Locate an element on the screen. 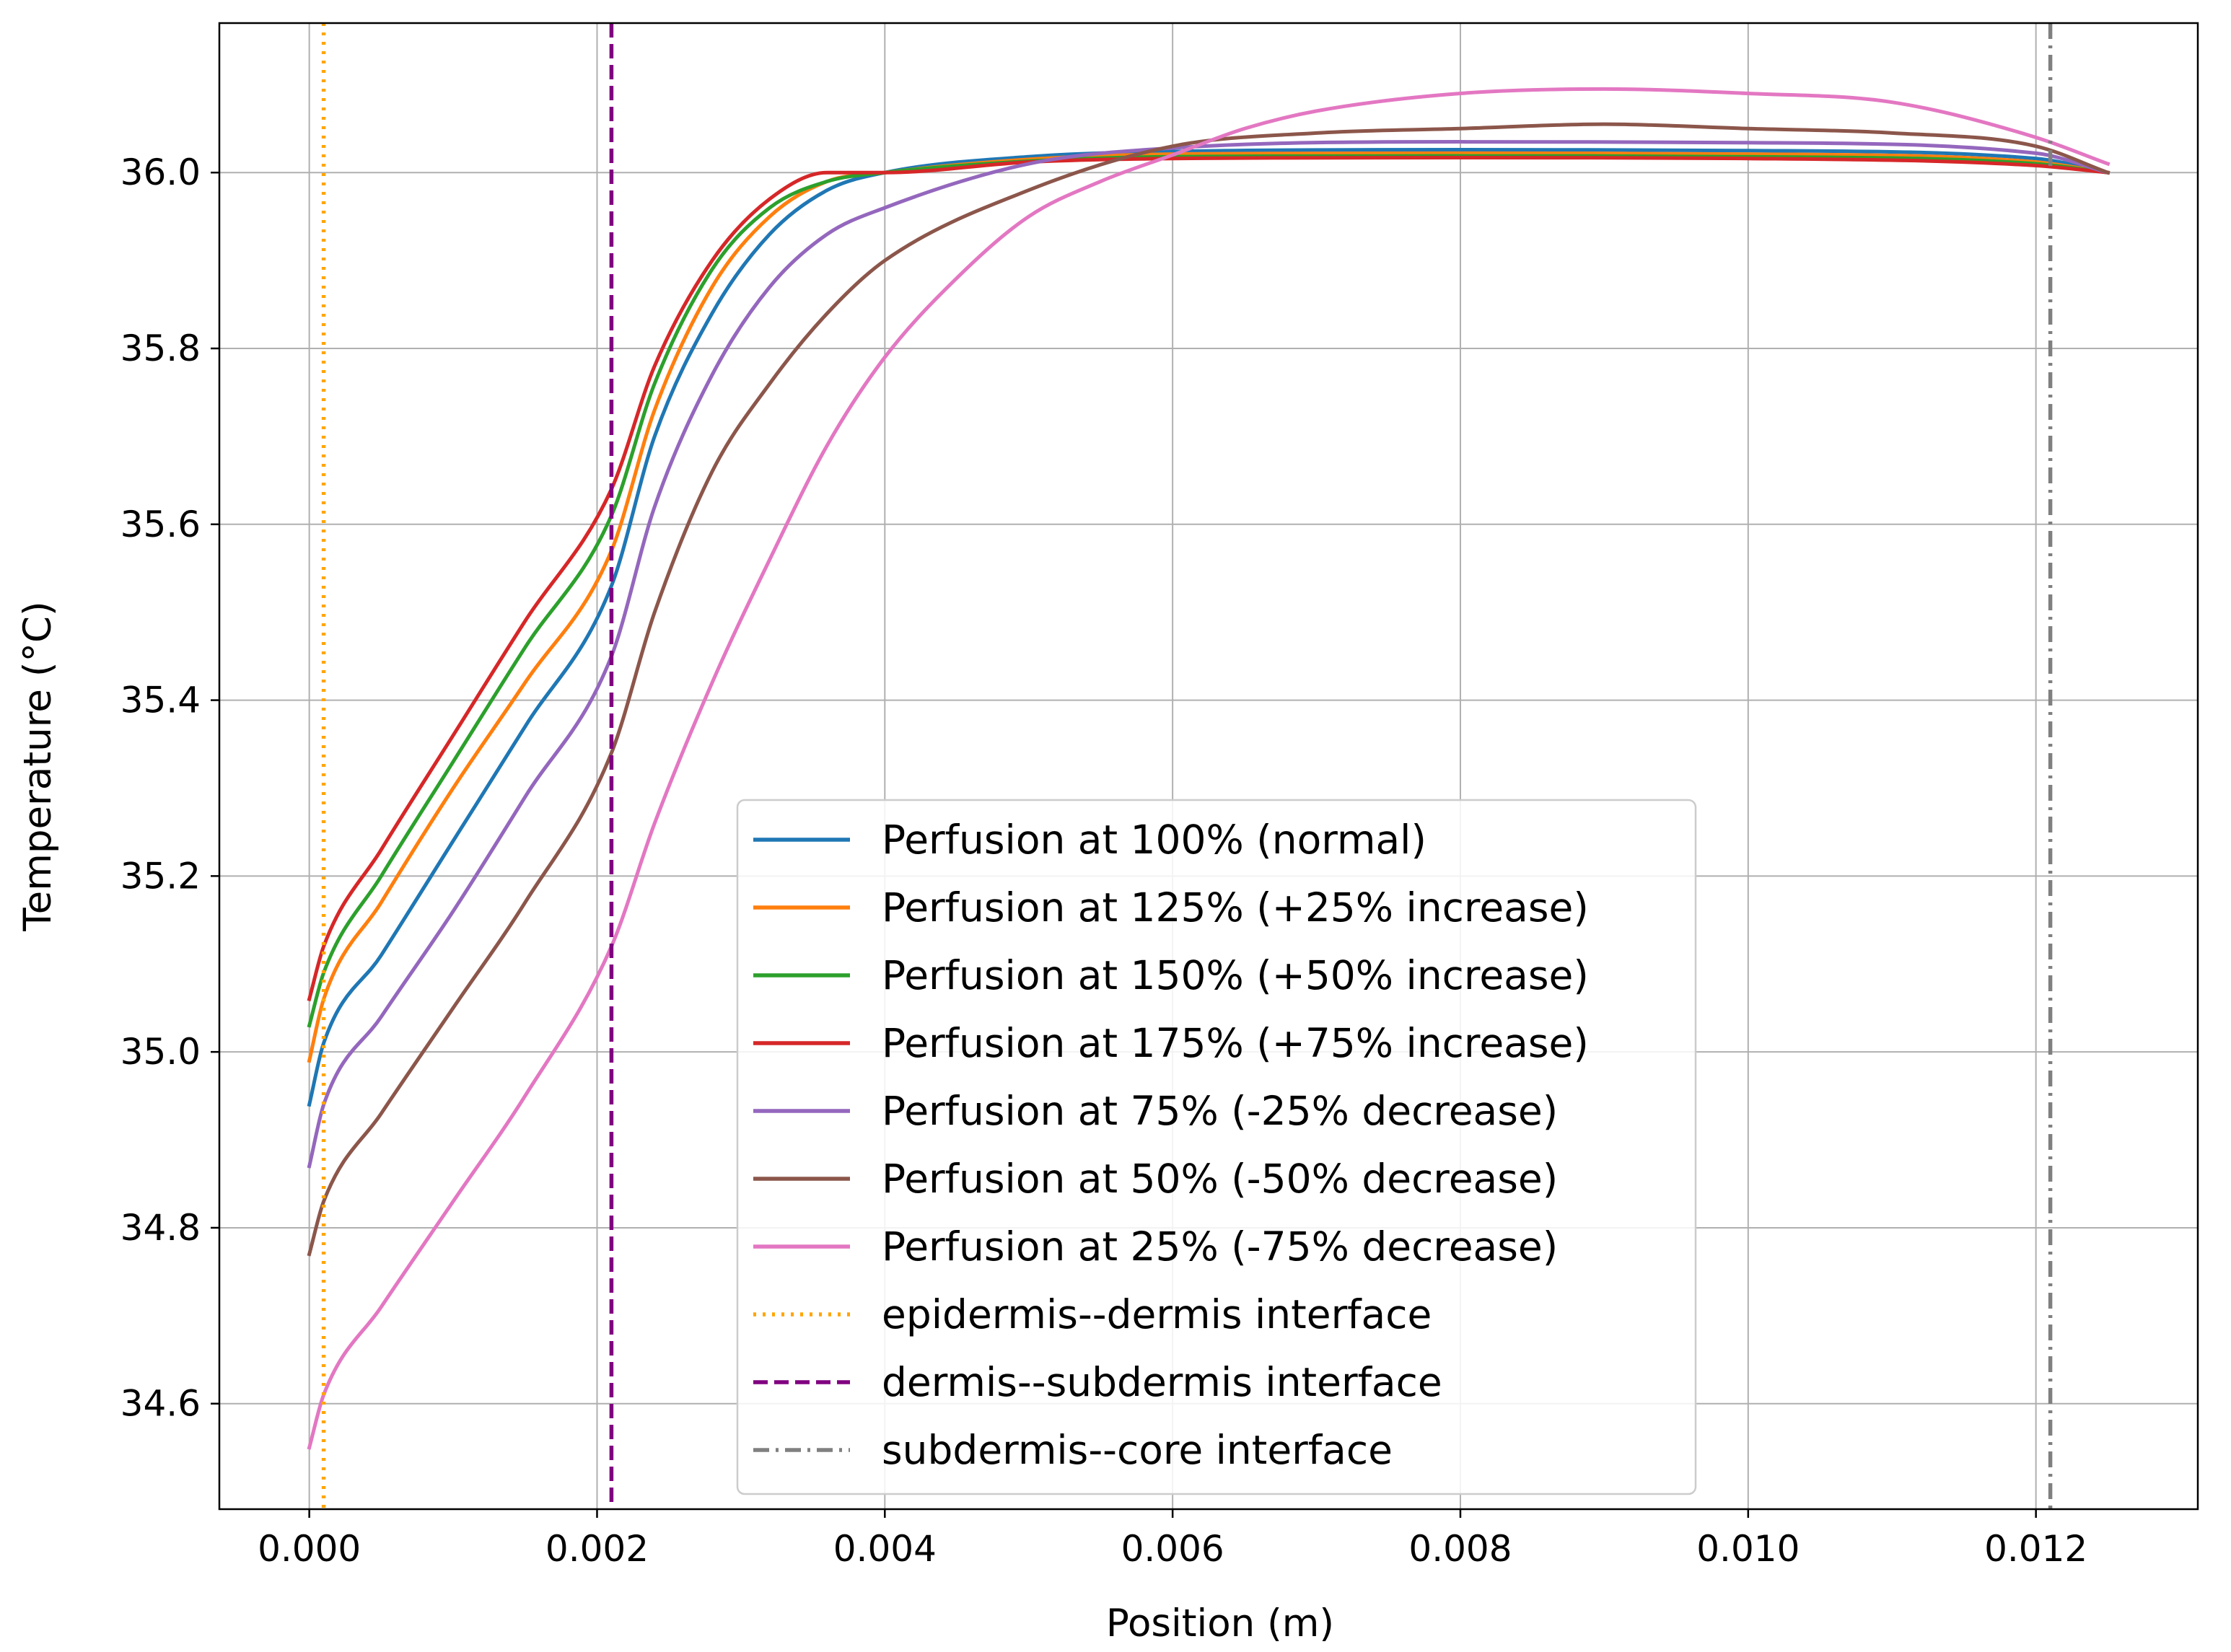 The height and width of the screenshot is (1652, 2231). legend-label: Perfusion at 25% (-75% decrease) is located at coordinates (1220, 1246).